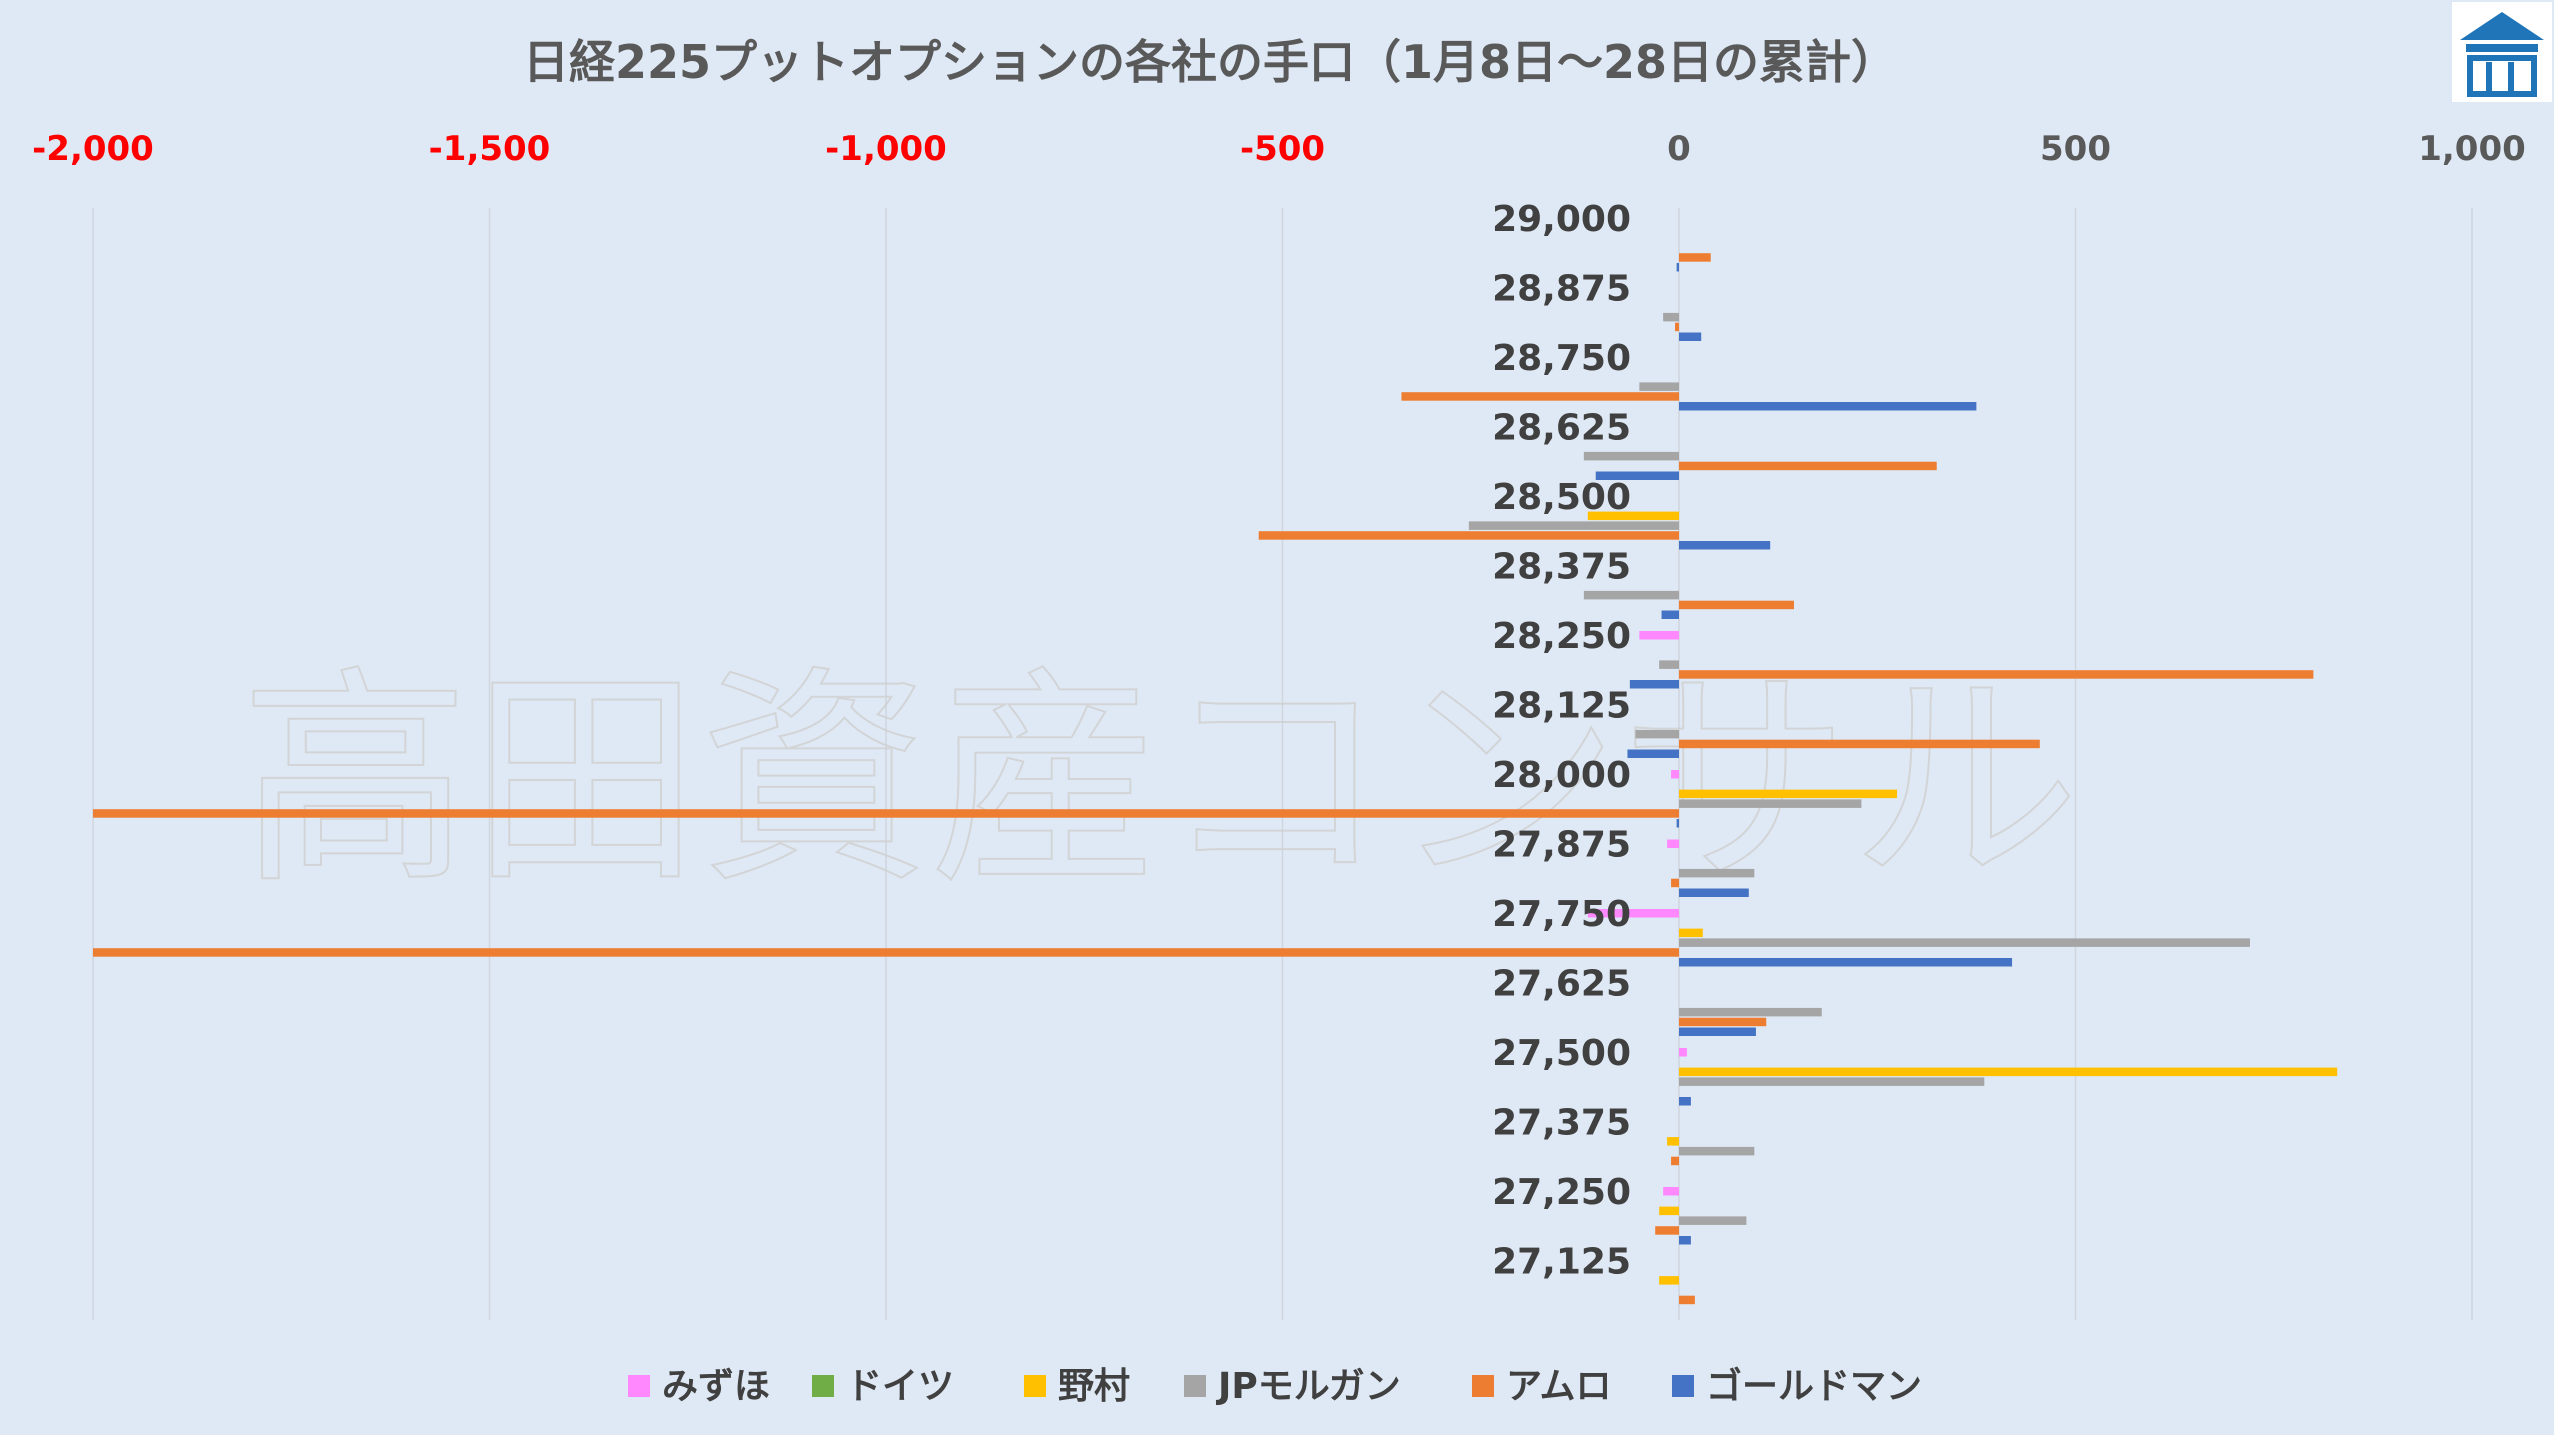  Describe the element at coordinates (1561, 775) in the screenshot. I see `y-tick-label: 28,000` at that location.